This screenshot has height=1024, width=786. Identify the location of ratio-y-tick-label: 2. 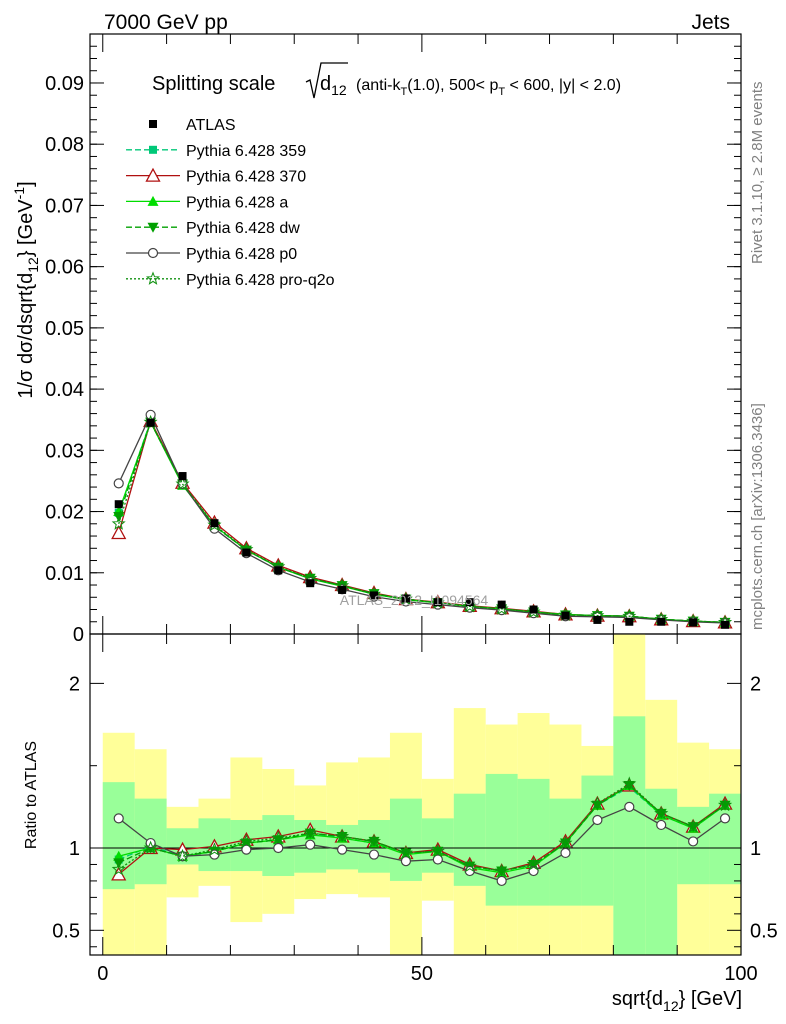
(74, 684).